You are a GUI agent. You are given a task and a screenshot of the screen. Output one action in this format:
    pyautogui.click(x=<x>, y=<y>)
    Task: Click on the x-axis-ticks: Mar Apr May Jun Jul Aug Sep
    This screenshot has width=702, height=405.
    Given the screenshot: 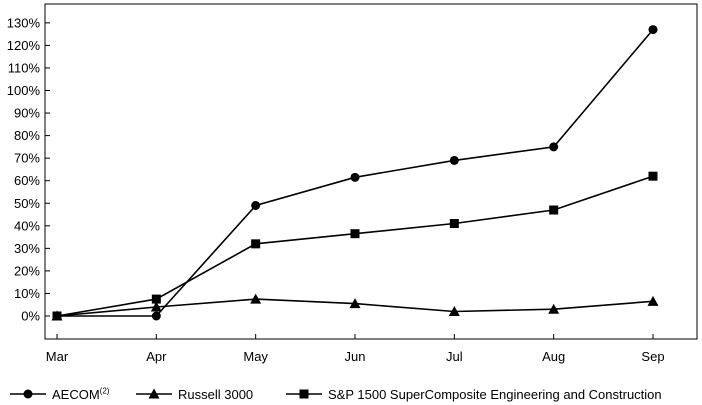 What is the action you would take?
    pyautogui.click(x=355, y=349)
    